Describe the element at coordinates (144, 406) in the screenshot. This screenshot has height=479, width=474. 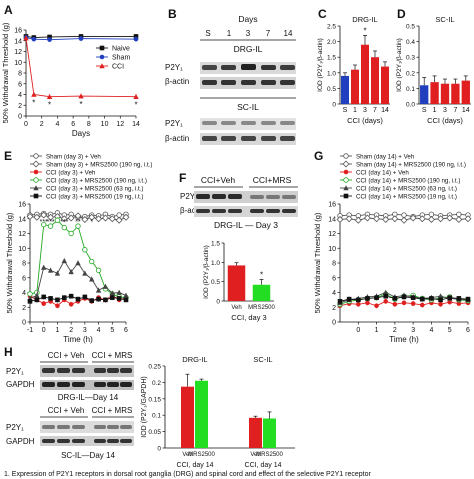
I see `y-axis-label: IOD (P2Y₁/GAPDH)` at that location.